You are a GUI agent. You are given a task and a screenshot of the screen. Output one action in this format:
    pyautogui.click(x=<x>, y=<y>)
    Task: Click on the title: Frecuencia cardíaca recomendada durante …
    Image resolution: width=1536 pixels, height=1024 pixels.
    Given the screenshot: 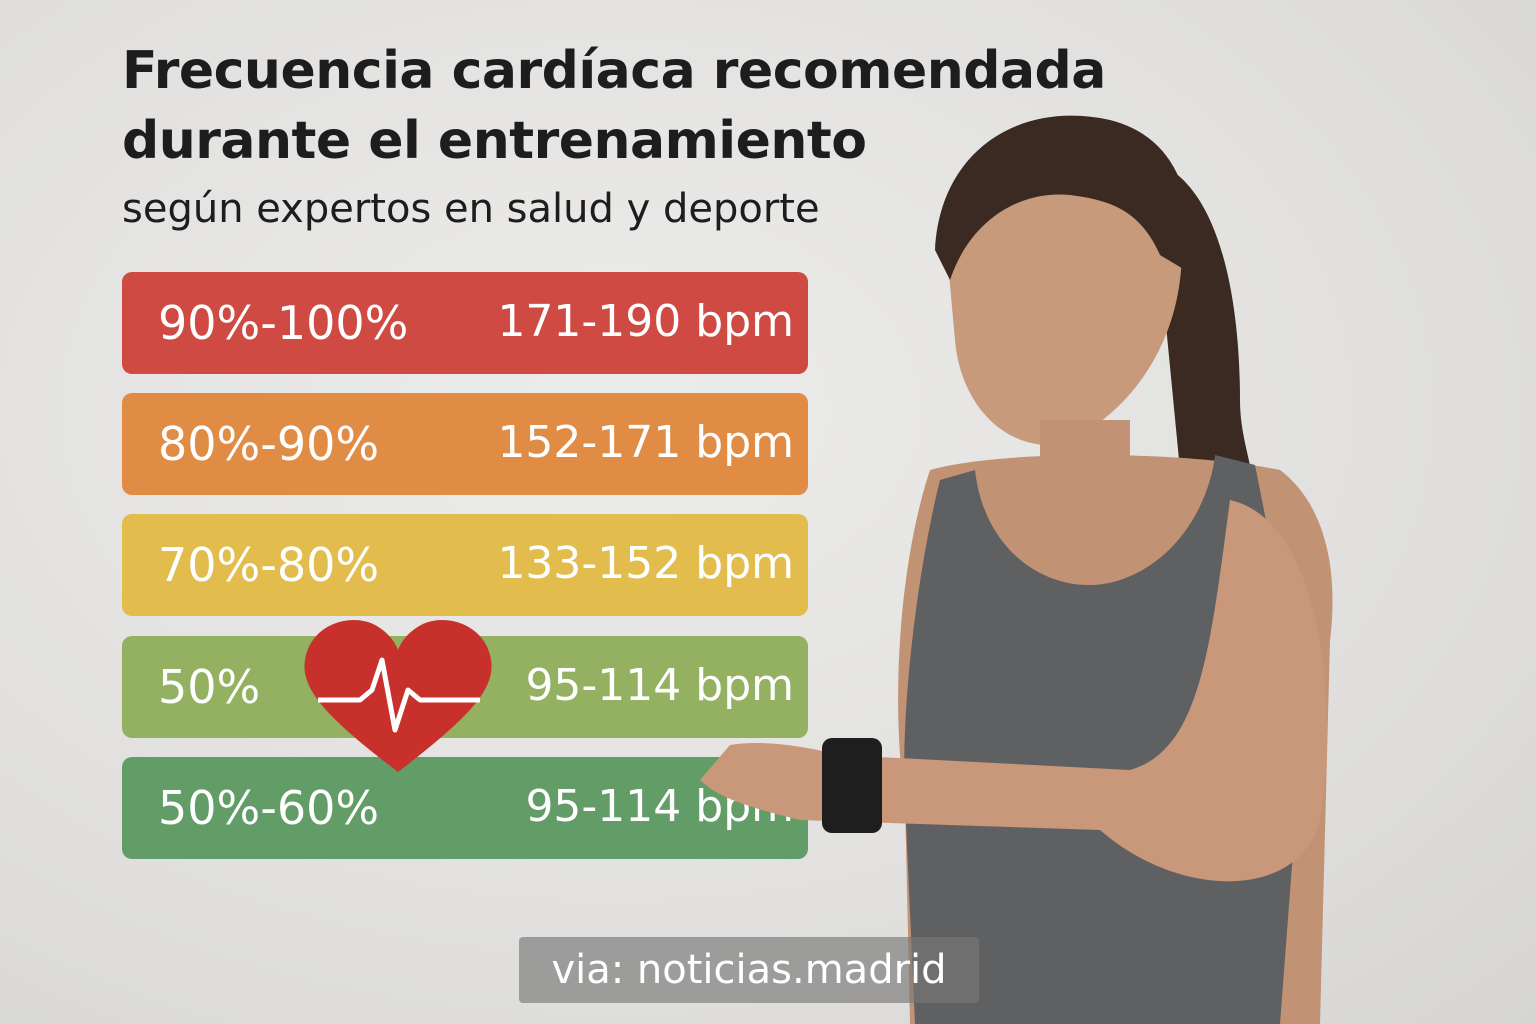 What is the action you would take?
    pyautogui.click(x=614, y=106)
    